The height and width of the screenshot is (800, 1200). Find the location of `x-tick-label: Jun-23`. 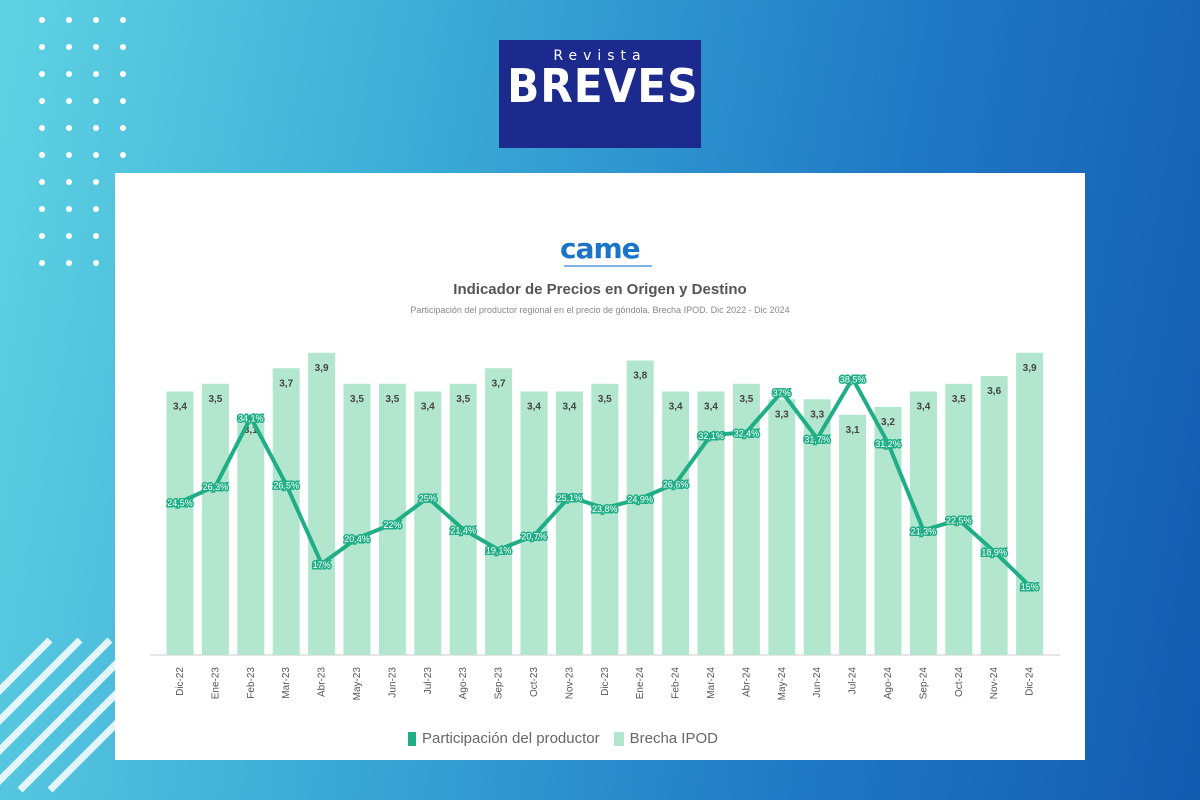

x-tick-label: Jun-23 is located at coordinates (392, 682).